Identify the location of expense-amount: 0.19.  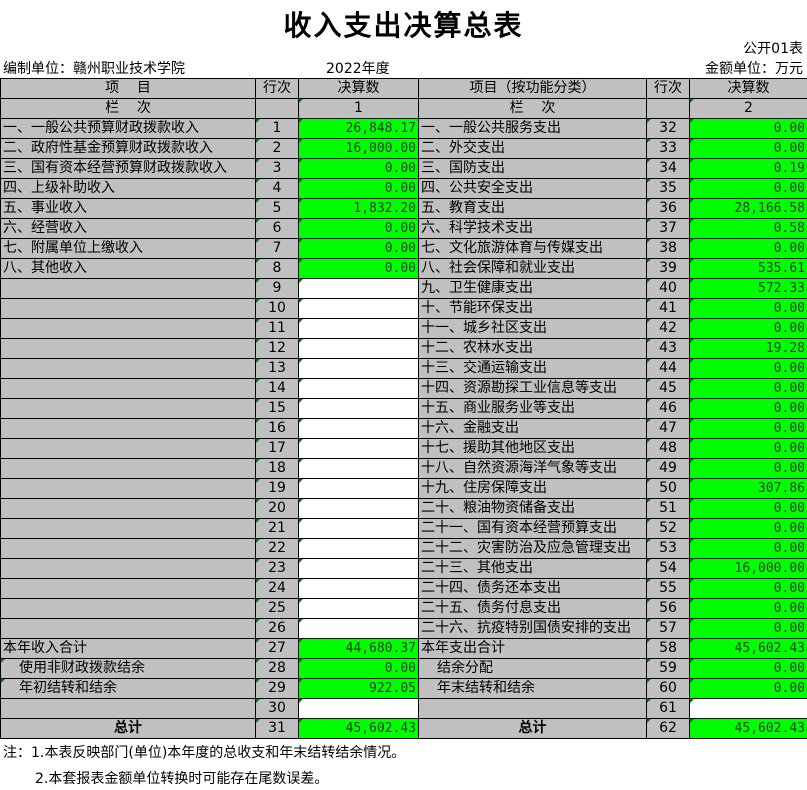
(748, 168).